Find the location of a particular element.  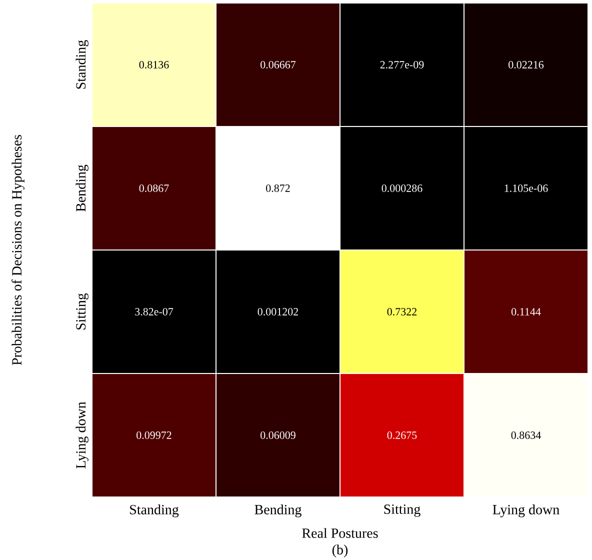

y-axis-title: Probabilities of Decisions on Hypotheses is located at coordinates (18, 250).